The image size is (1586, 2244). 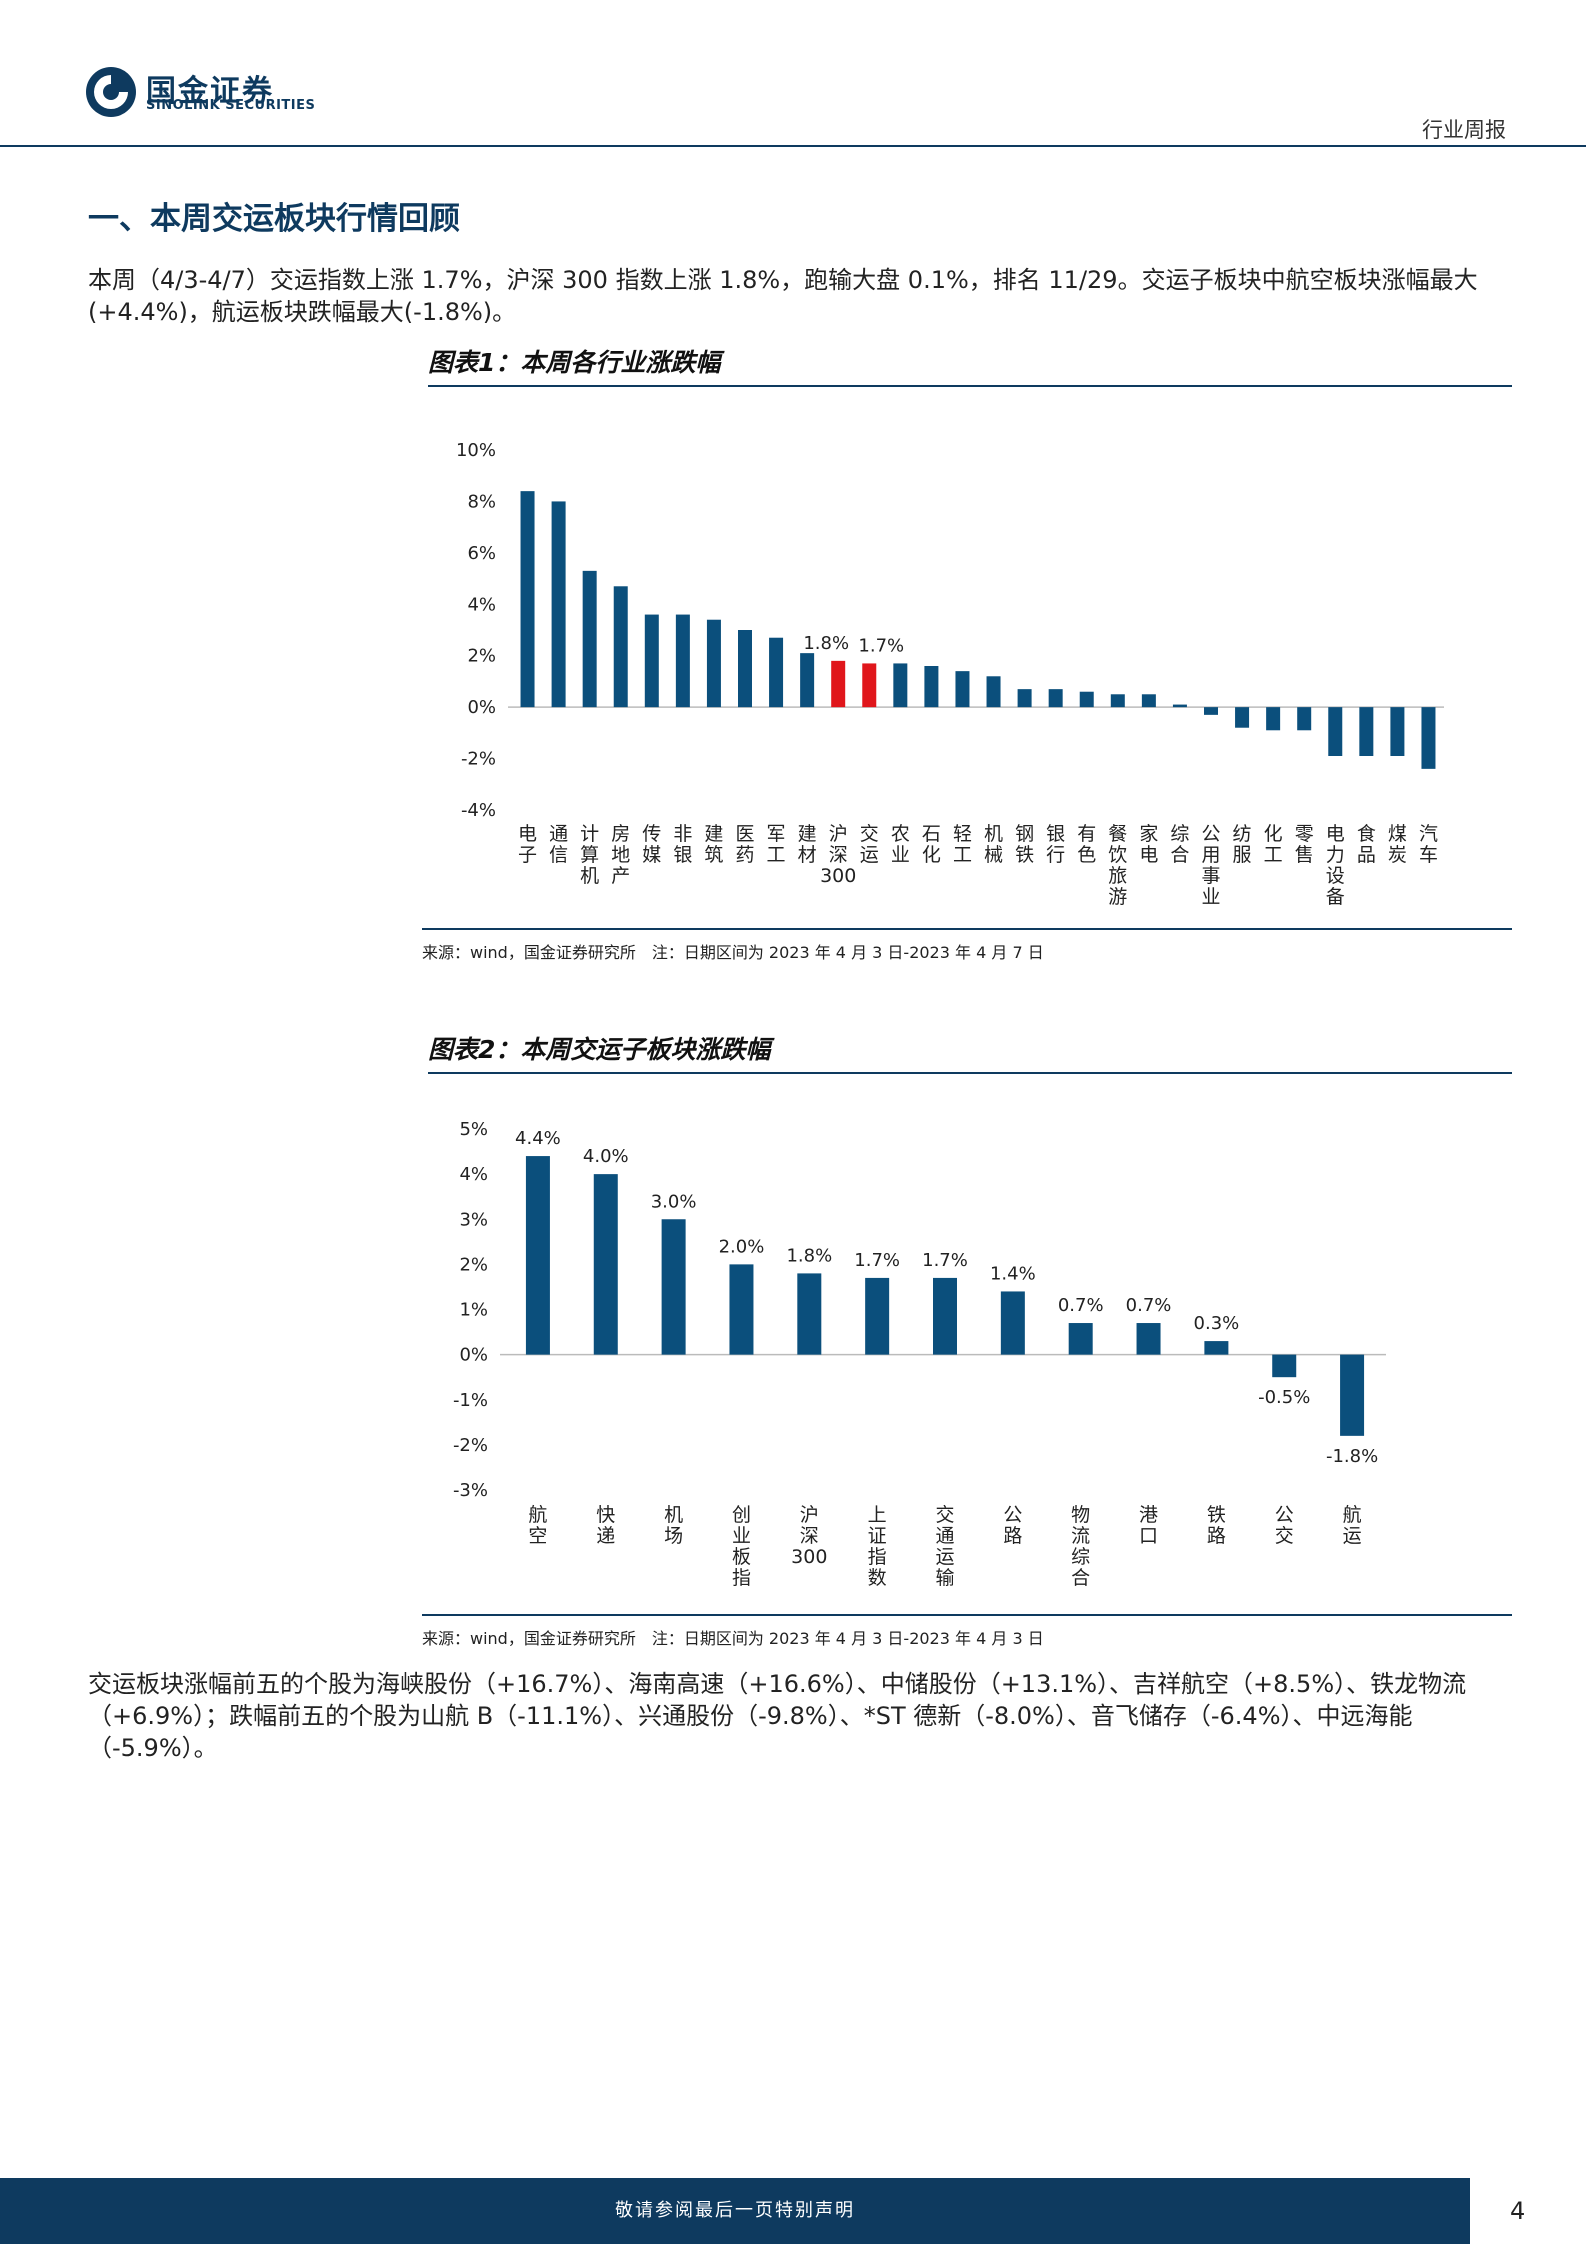 I want to click on category-label: 交通运输, so click(x=944, y=1546).